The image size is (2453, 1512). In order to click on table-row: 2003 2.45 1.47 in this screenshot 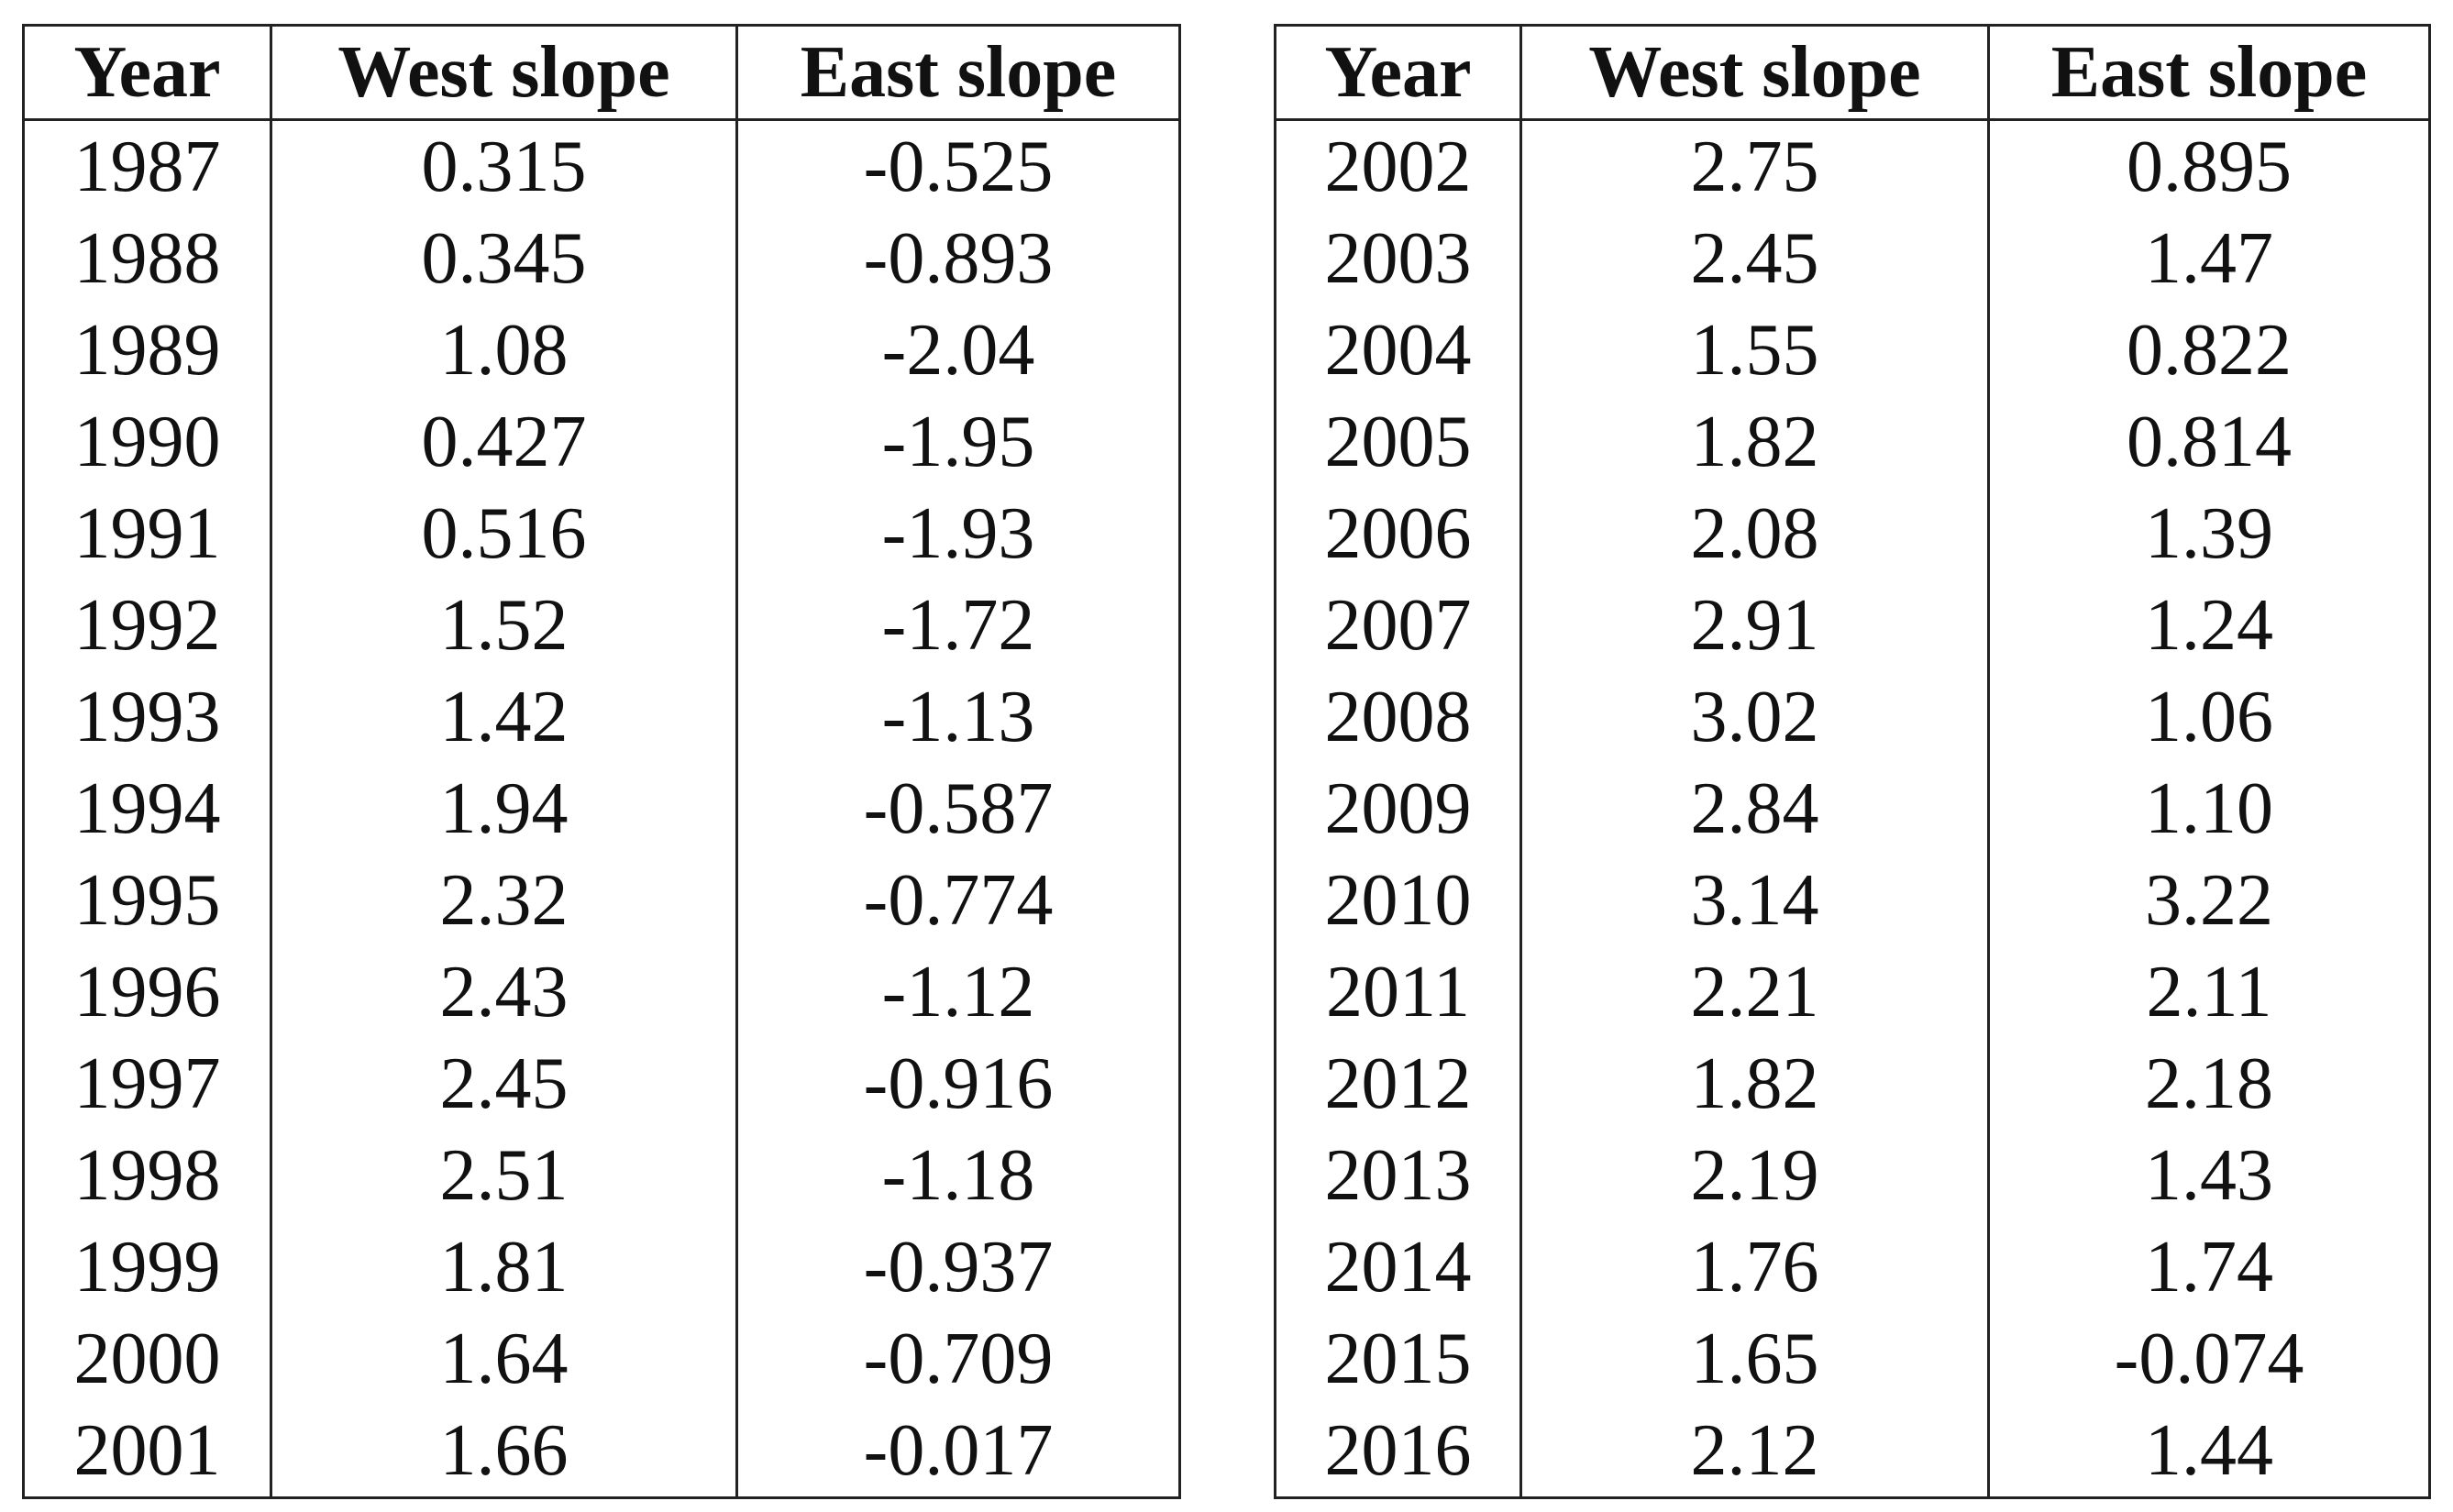, I will do `click(1853, 258)`.